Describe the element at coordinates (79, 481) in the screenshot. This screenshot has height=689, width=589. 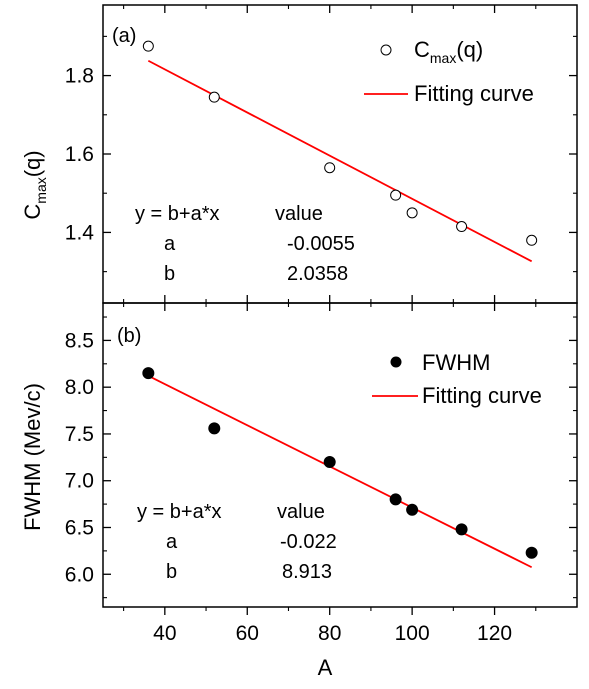
I see `y-tick-label: 7.0` at that location.